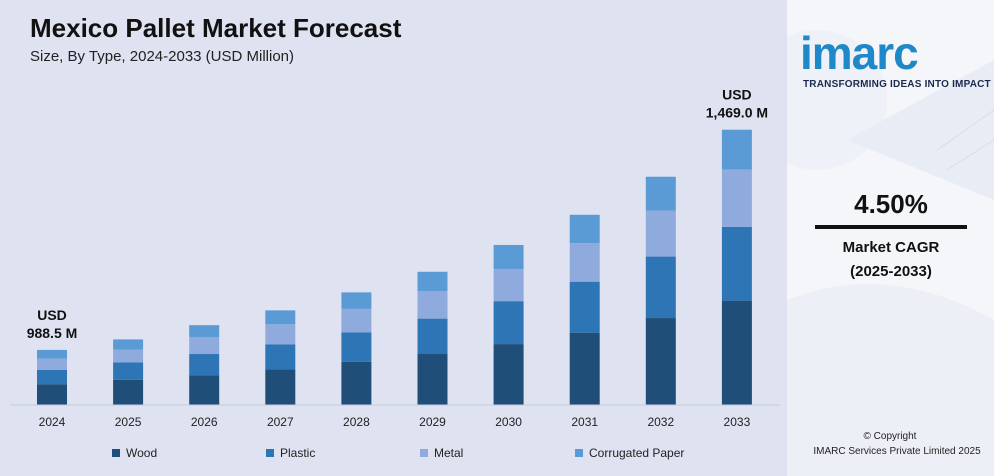  I want to click on bar-segment-wood-2028, so click(356, 383).